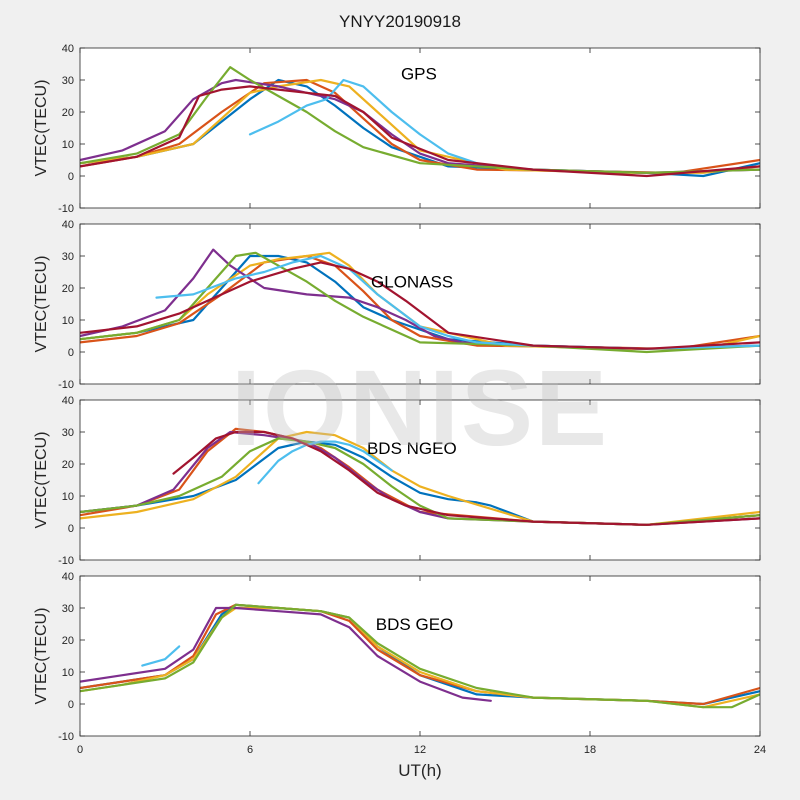  I want to click on x-tick-label: 12, so click(420, 750).